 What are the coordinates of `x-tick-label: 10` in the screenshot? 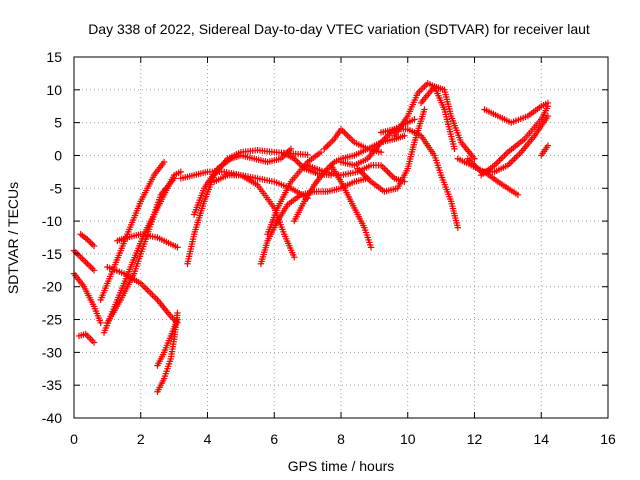 It's located at (408, 439).